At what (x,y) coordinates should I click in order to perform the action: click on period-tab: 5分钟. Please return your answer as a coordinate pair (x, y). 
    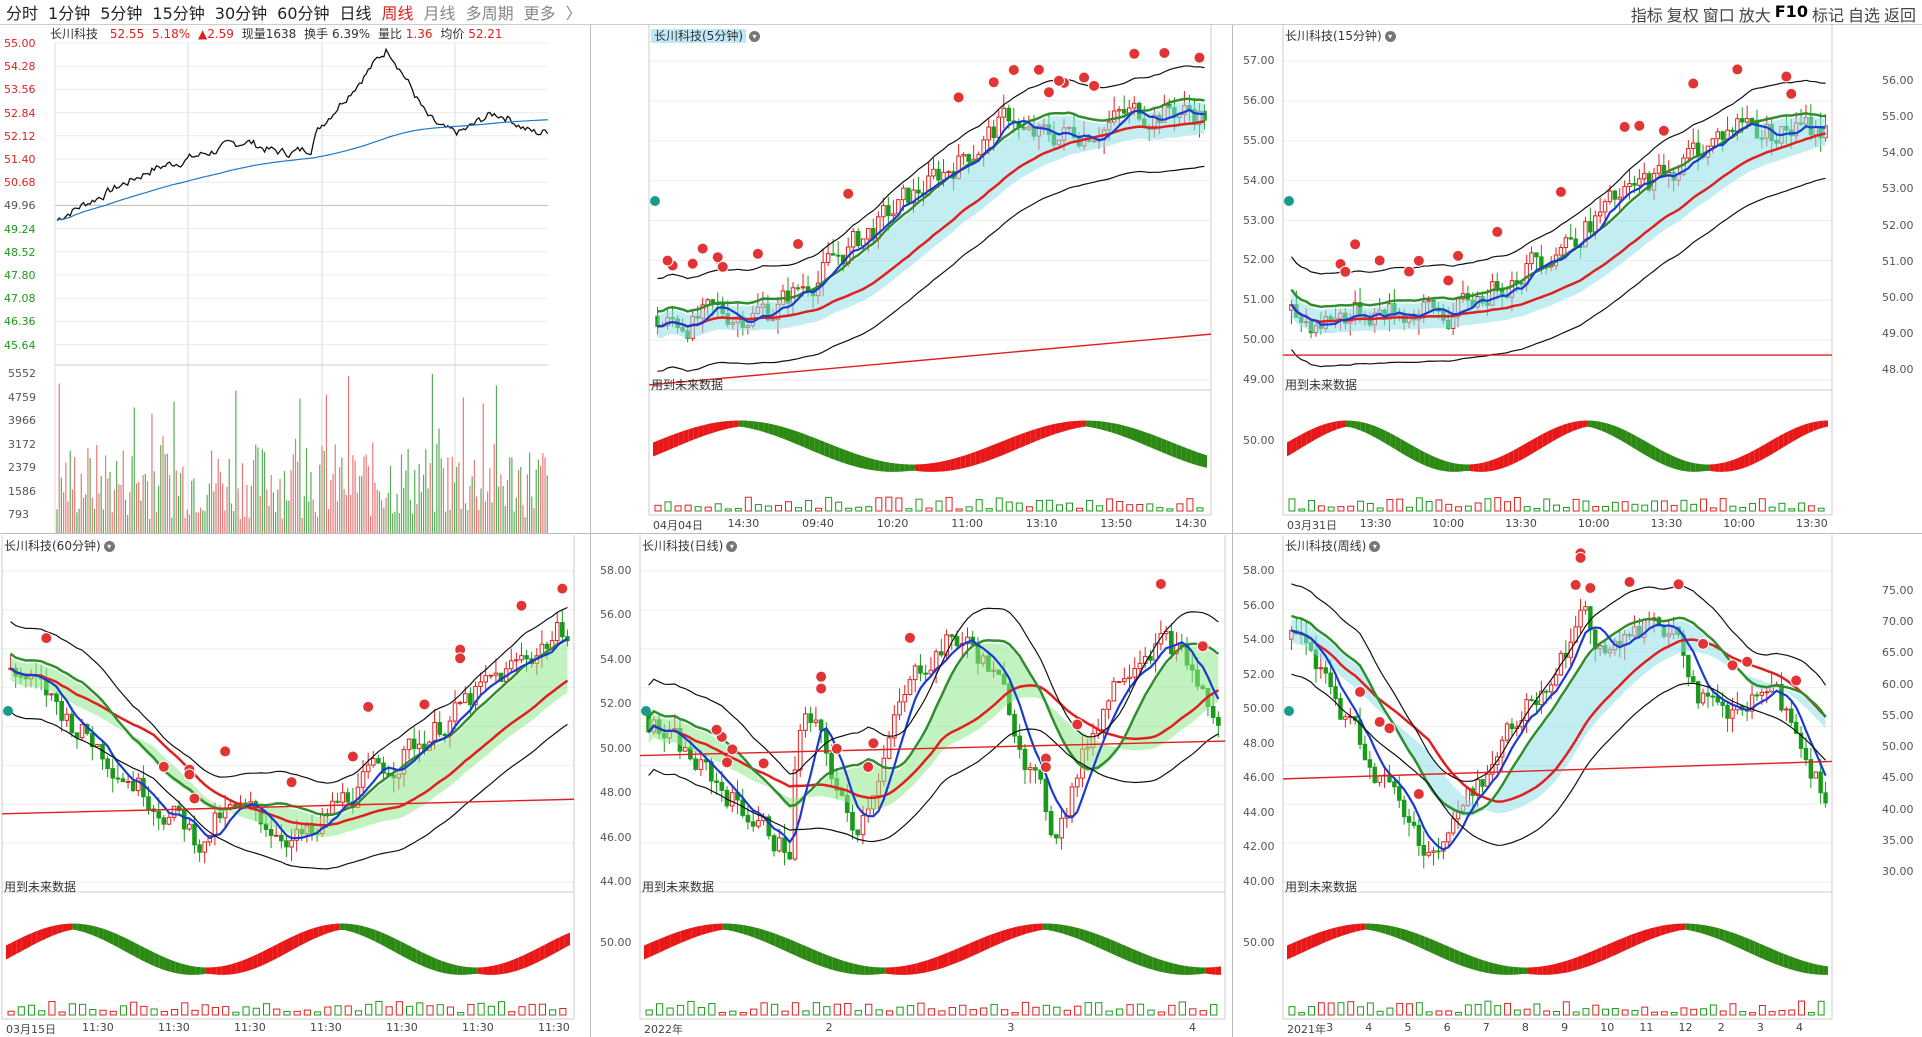
    Looking at the image, I should click on (121, 13).